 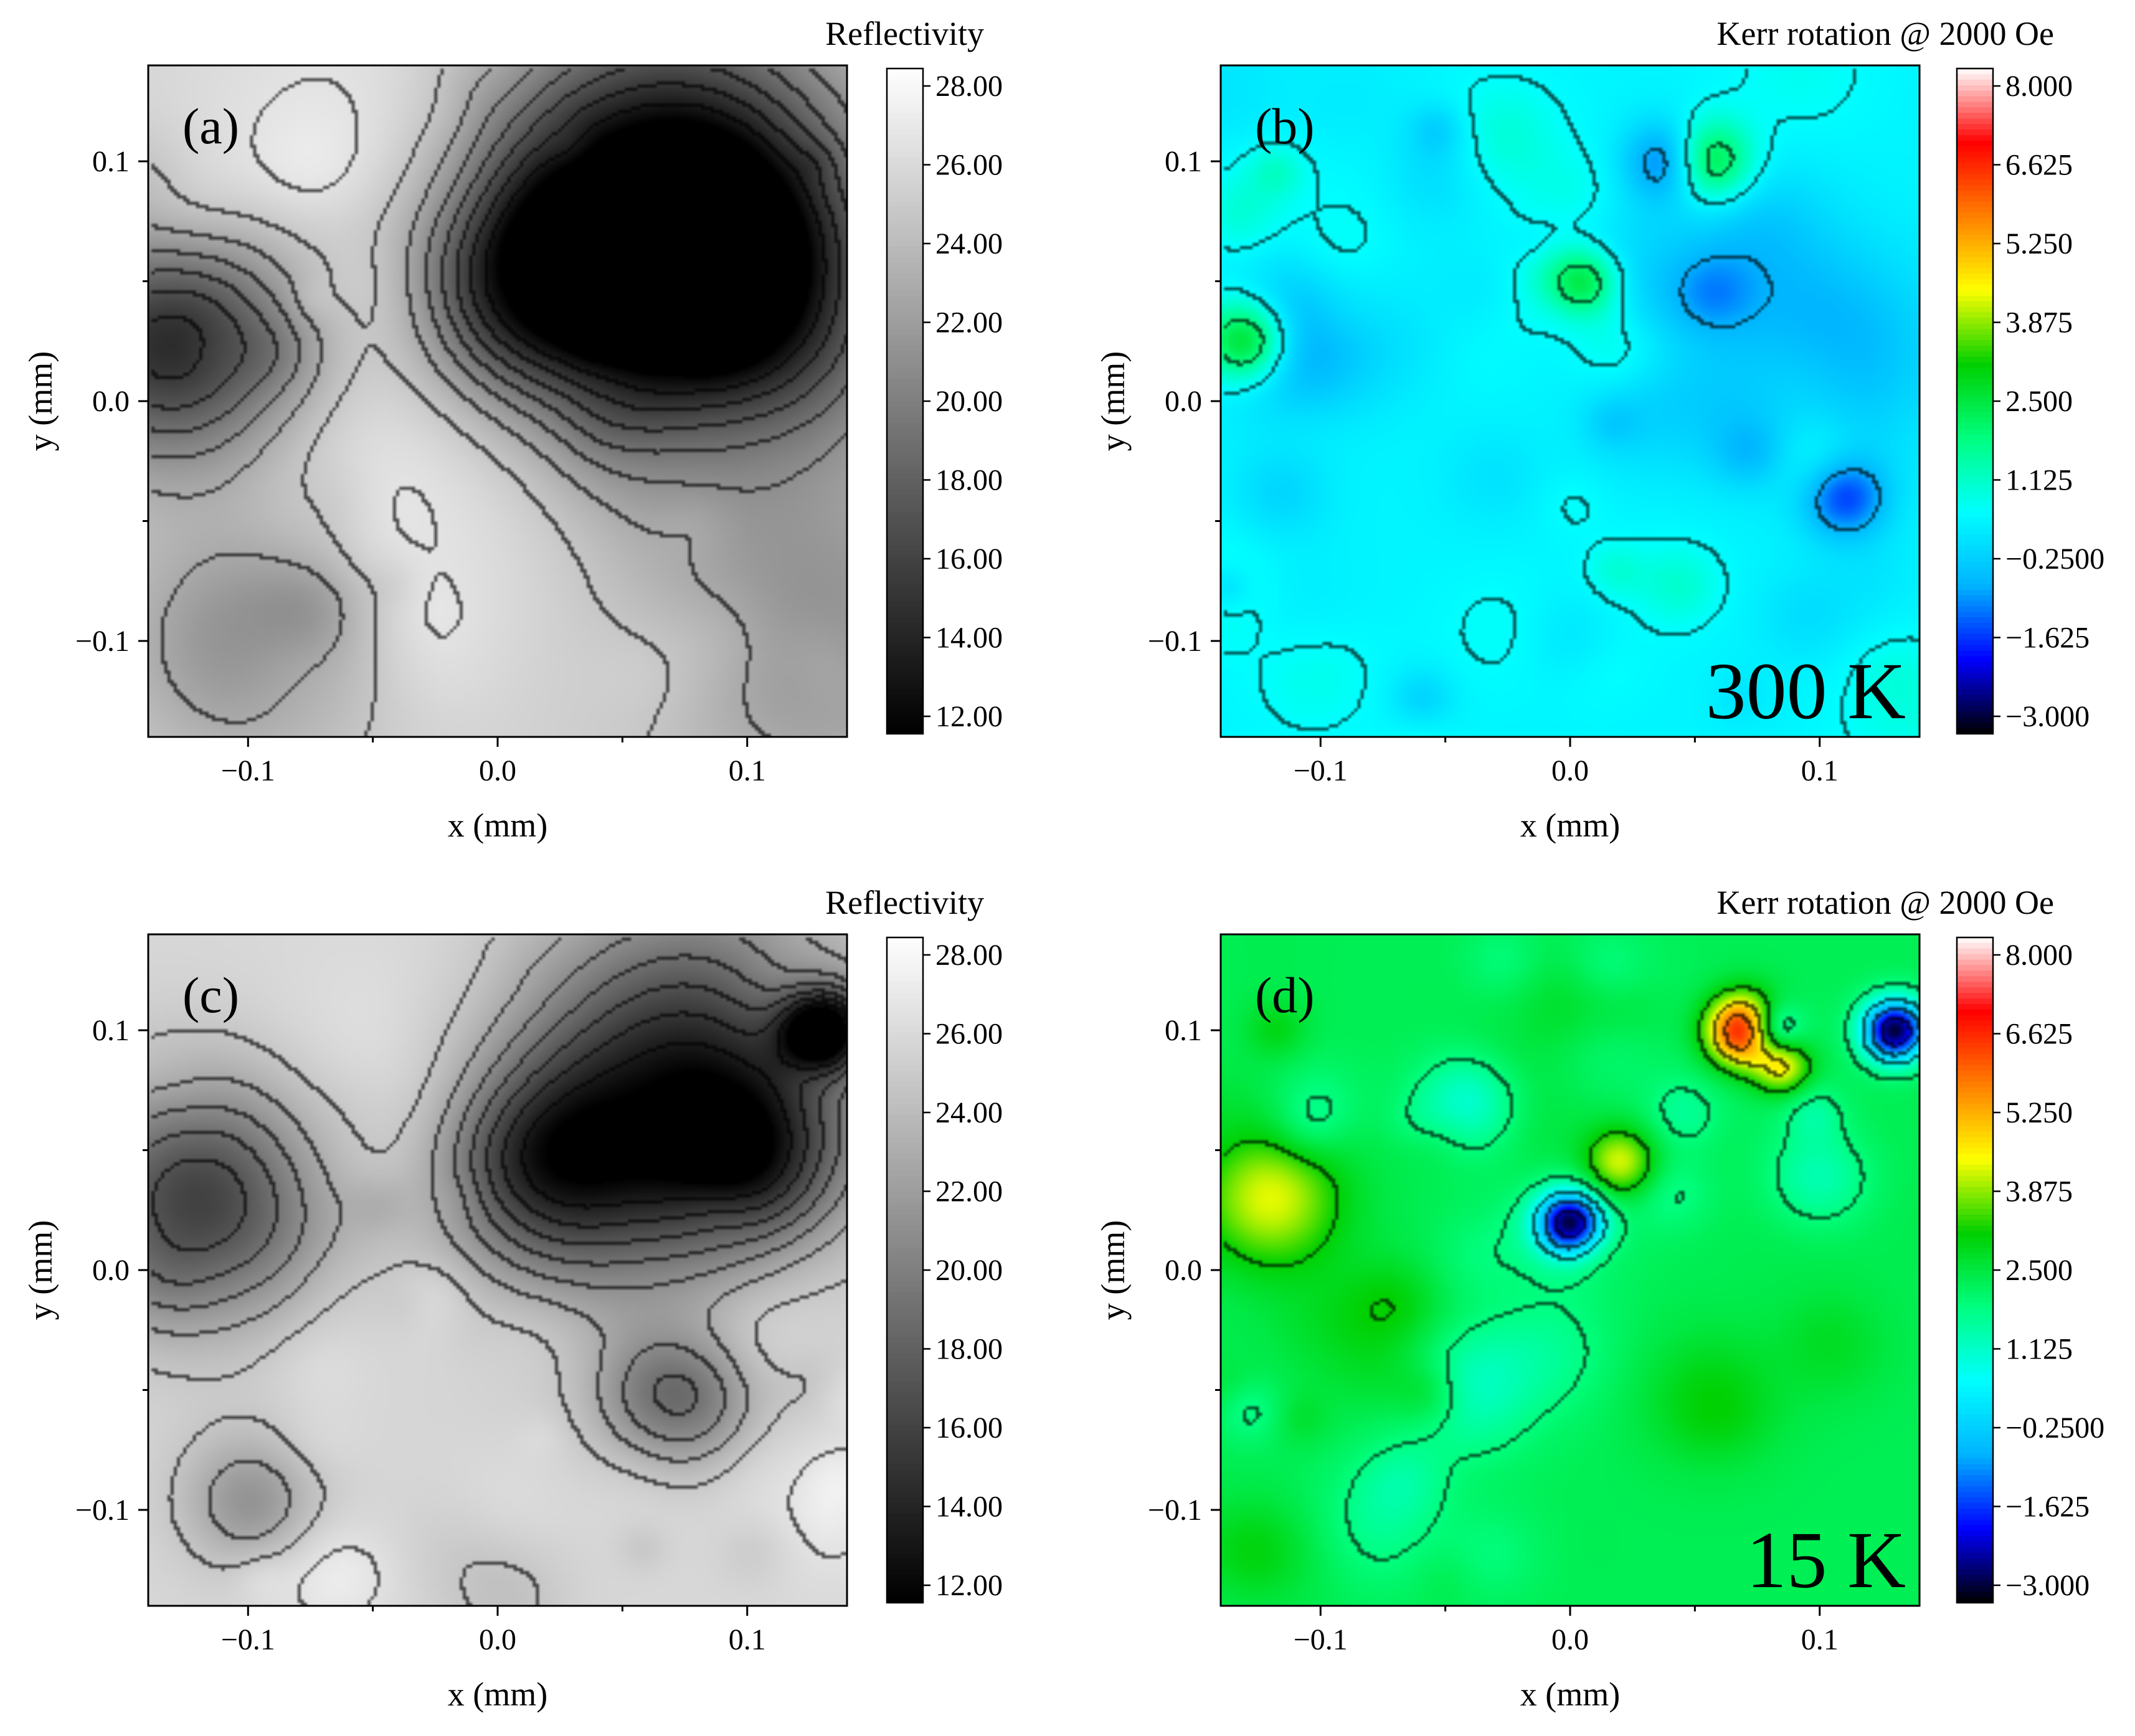 What do you see at coordinates (1885, 33) in the screenshot?
I see `colorbar-title: Kerr rotation @ 2000 Oe` at bounding box center [1885, 33].